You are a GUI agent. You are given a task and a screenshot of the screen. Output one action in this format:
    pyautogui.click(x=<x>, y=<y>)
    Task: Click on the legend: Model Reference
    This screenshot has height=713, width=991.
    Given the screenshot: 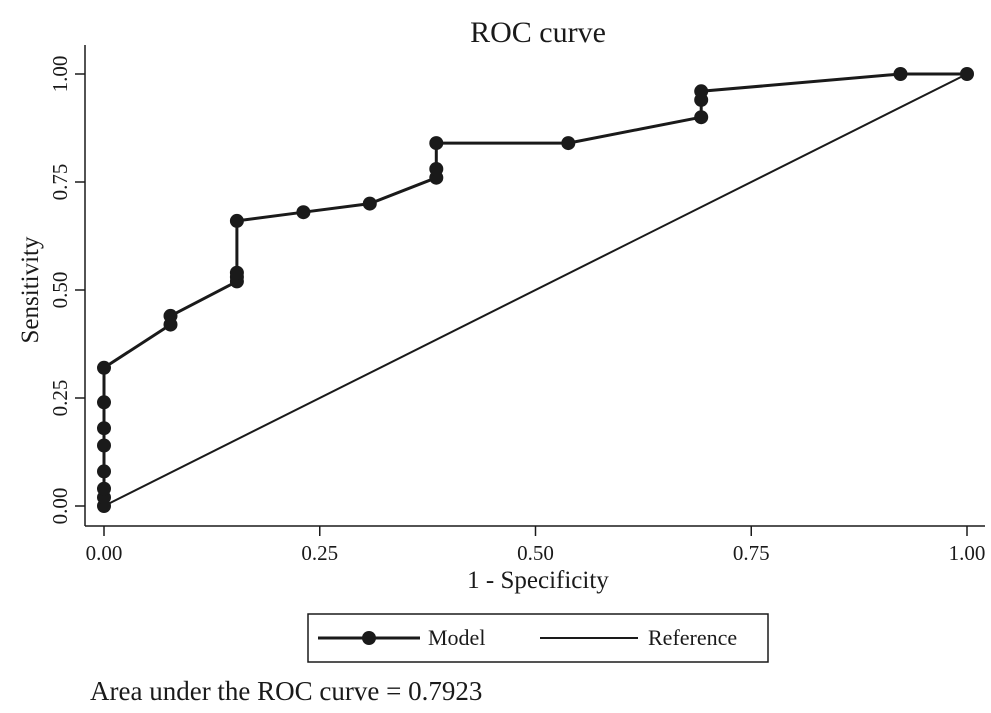 What is the action you would take?
    pyautogui.click(x=538, y=638)
    